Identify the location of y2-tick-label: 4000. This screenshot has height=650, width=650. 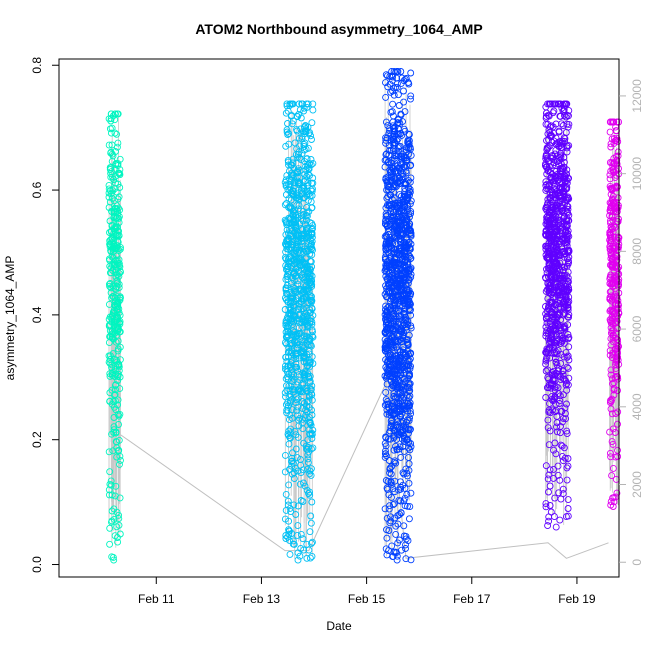
(637, 406).